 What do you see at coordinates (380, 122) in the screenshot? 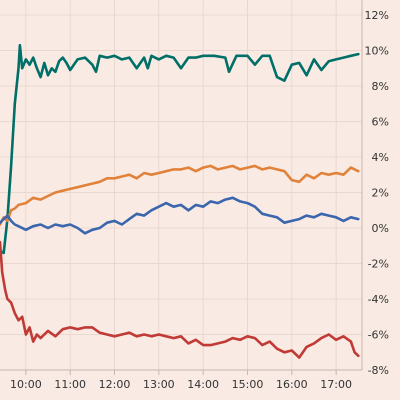
I see `y-tick-label: 6%` at bounding box center [380, 122].